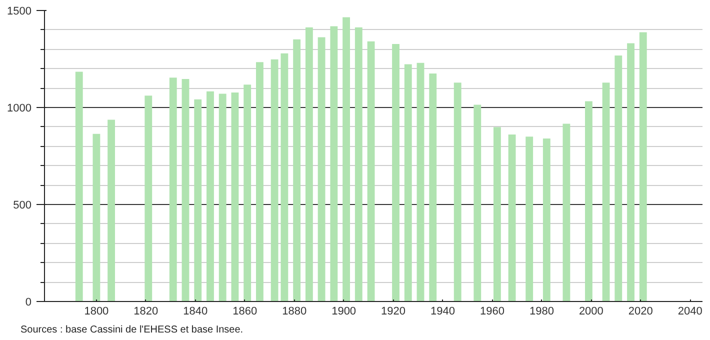 The image size is (710, 340). I want to click on y-tick-label: 1500, so click(19, 12).